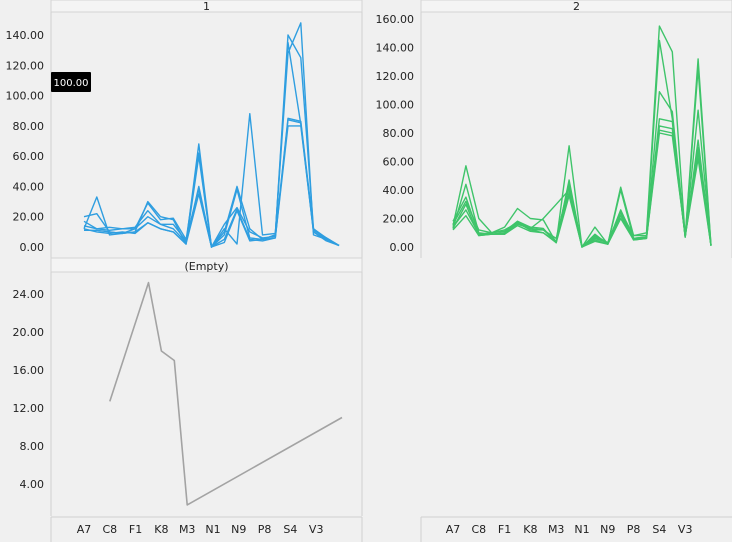 This screenshot has height=542, width=732. What do you see at coordinates (29, 370) in the screenshot?
I see `y-tick-label: 16.00` at bounding box center [29, 370].